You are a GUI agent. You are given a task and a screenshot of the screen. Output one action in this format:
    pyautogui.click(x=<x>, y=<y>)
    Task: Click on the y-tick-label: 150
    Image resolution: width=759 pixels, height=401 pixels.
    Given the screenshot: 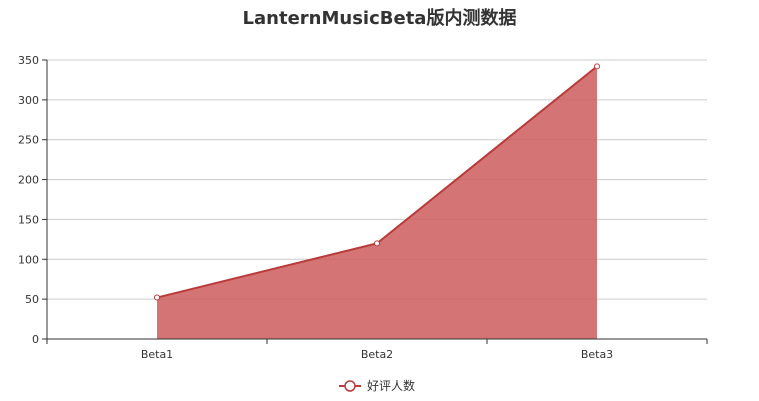 What is the action you would take?
    pyautogui.click(x=28, y=219)
    